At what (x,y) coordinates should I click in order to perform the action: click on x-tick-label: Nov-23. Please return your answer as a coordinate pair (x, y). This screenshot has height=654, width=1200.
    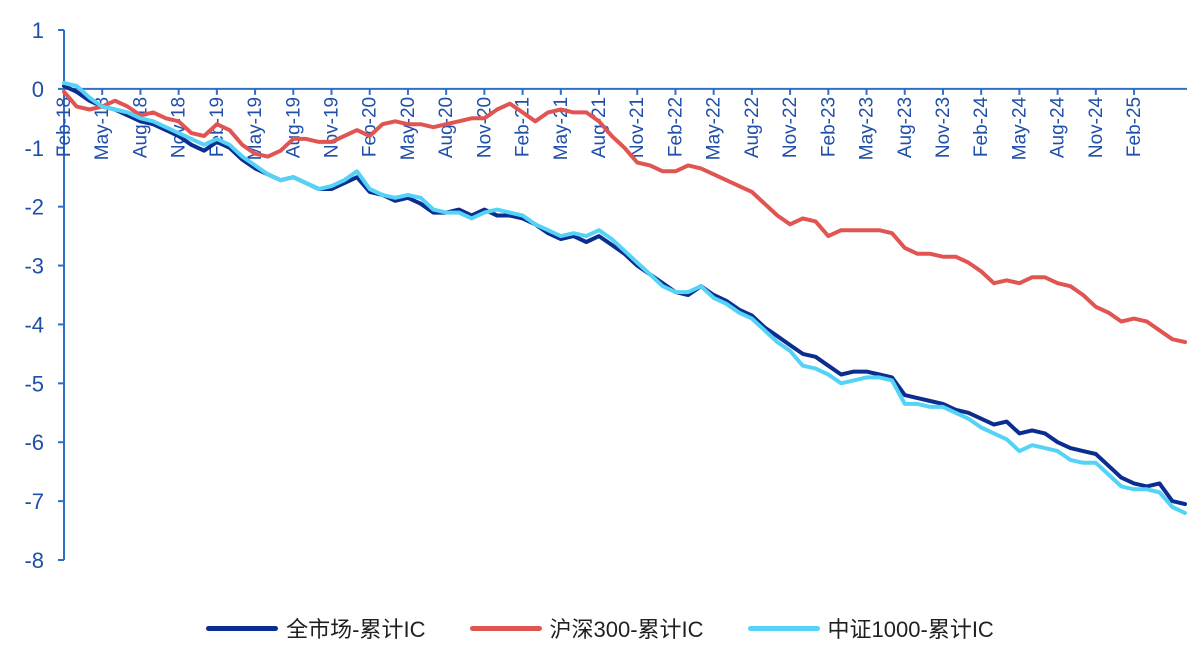
    Looking at the image, I should click on (943, 127).